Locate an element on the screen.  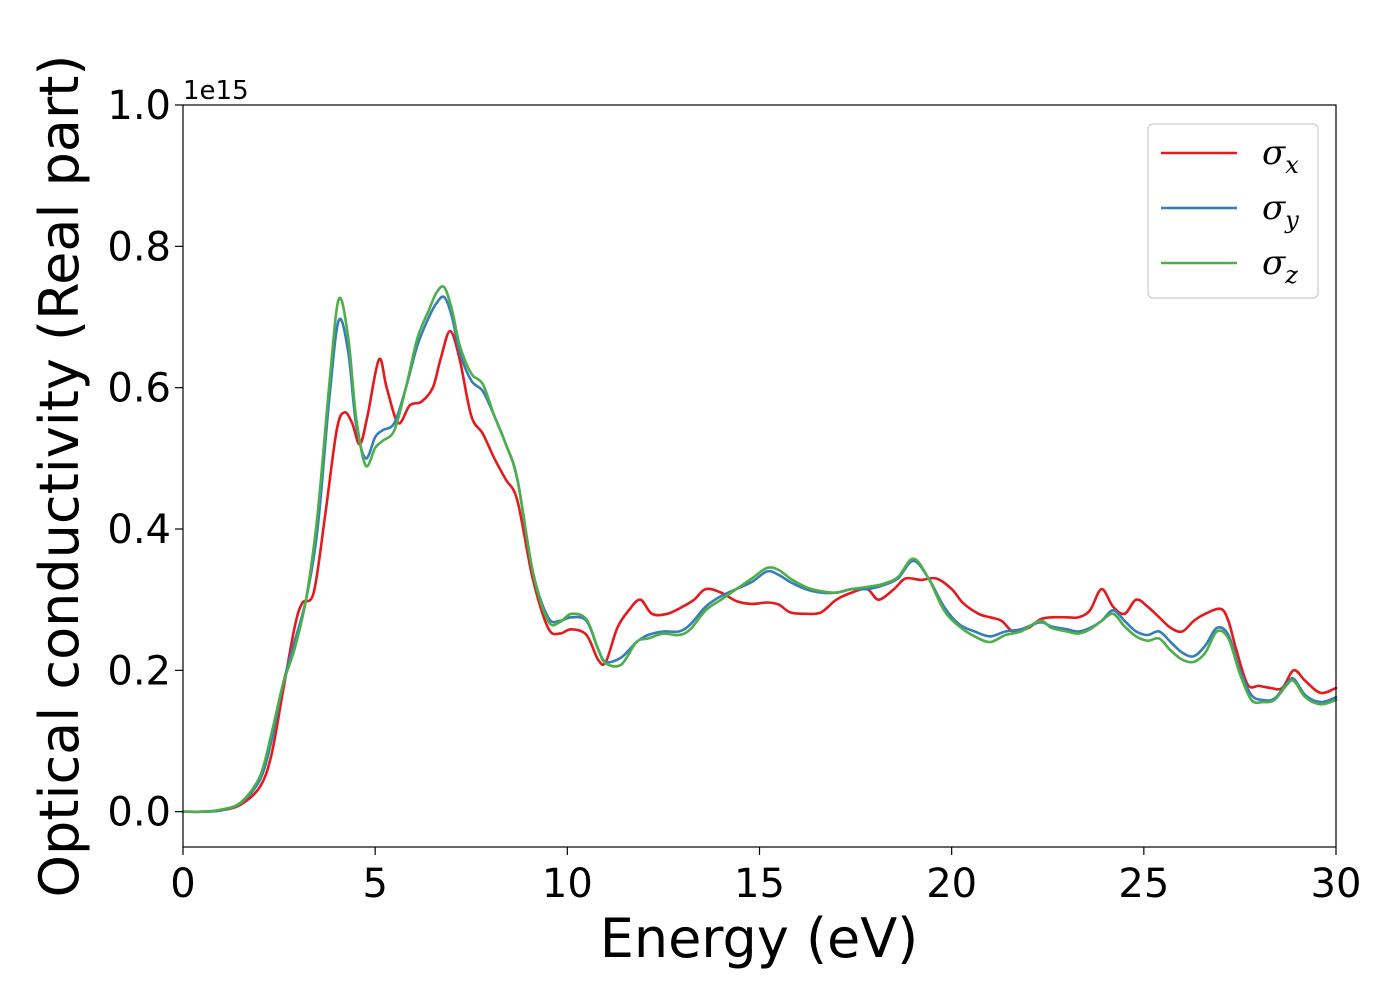
legend-label-x: σx is located at coordinates (1280, 156).